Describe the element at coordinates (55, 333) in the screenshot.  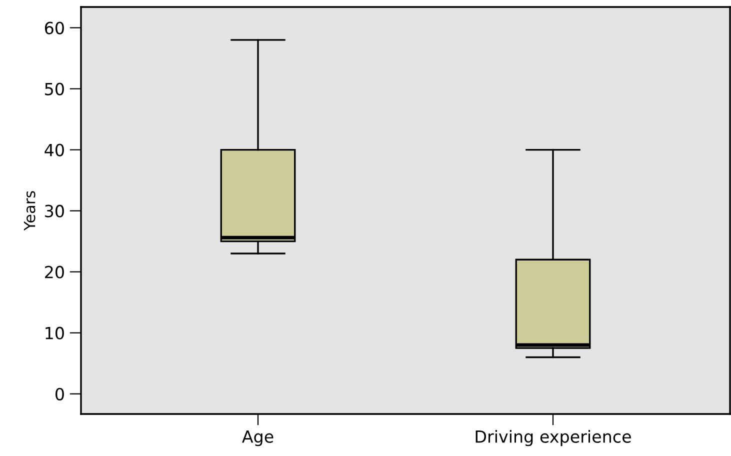
I see `y-tick-label: 10` at that location.